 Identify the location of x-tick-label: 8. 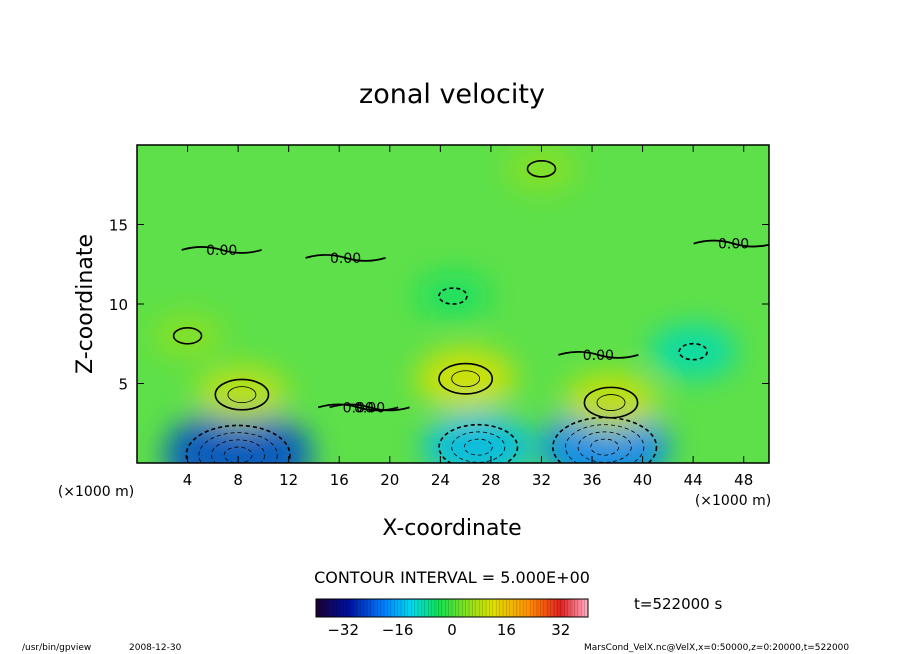
(238, 480).